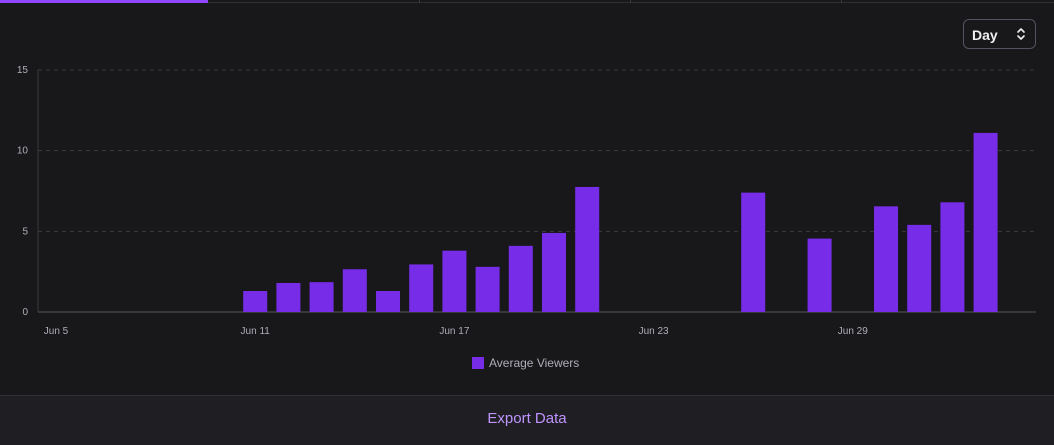 The image size is (1054, 445). What do you see at coordinates (104, 1) in the screenshot?
I see `tab-active-indicator` at bounding box center [104, 1].